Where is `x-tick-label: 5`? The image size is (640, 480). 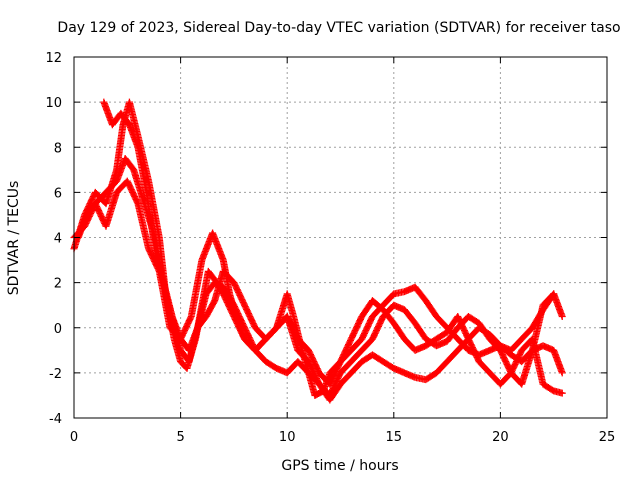
x-tick-label: 5 is located at coordinates (180, 437).